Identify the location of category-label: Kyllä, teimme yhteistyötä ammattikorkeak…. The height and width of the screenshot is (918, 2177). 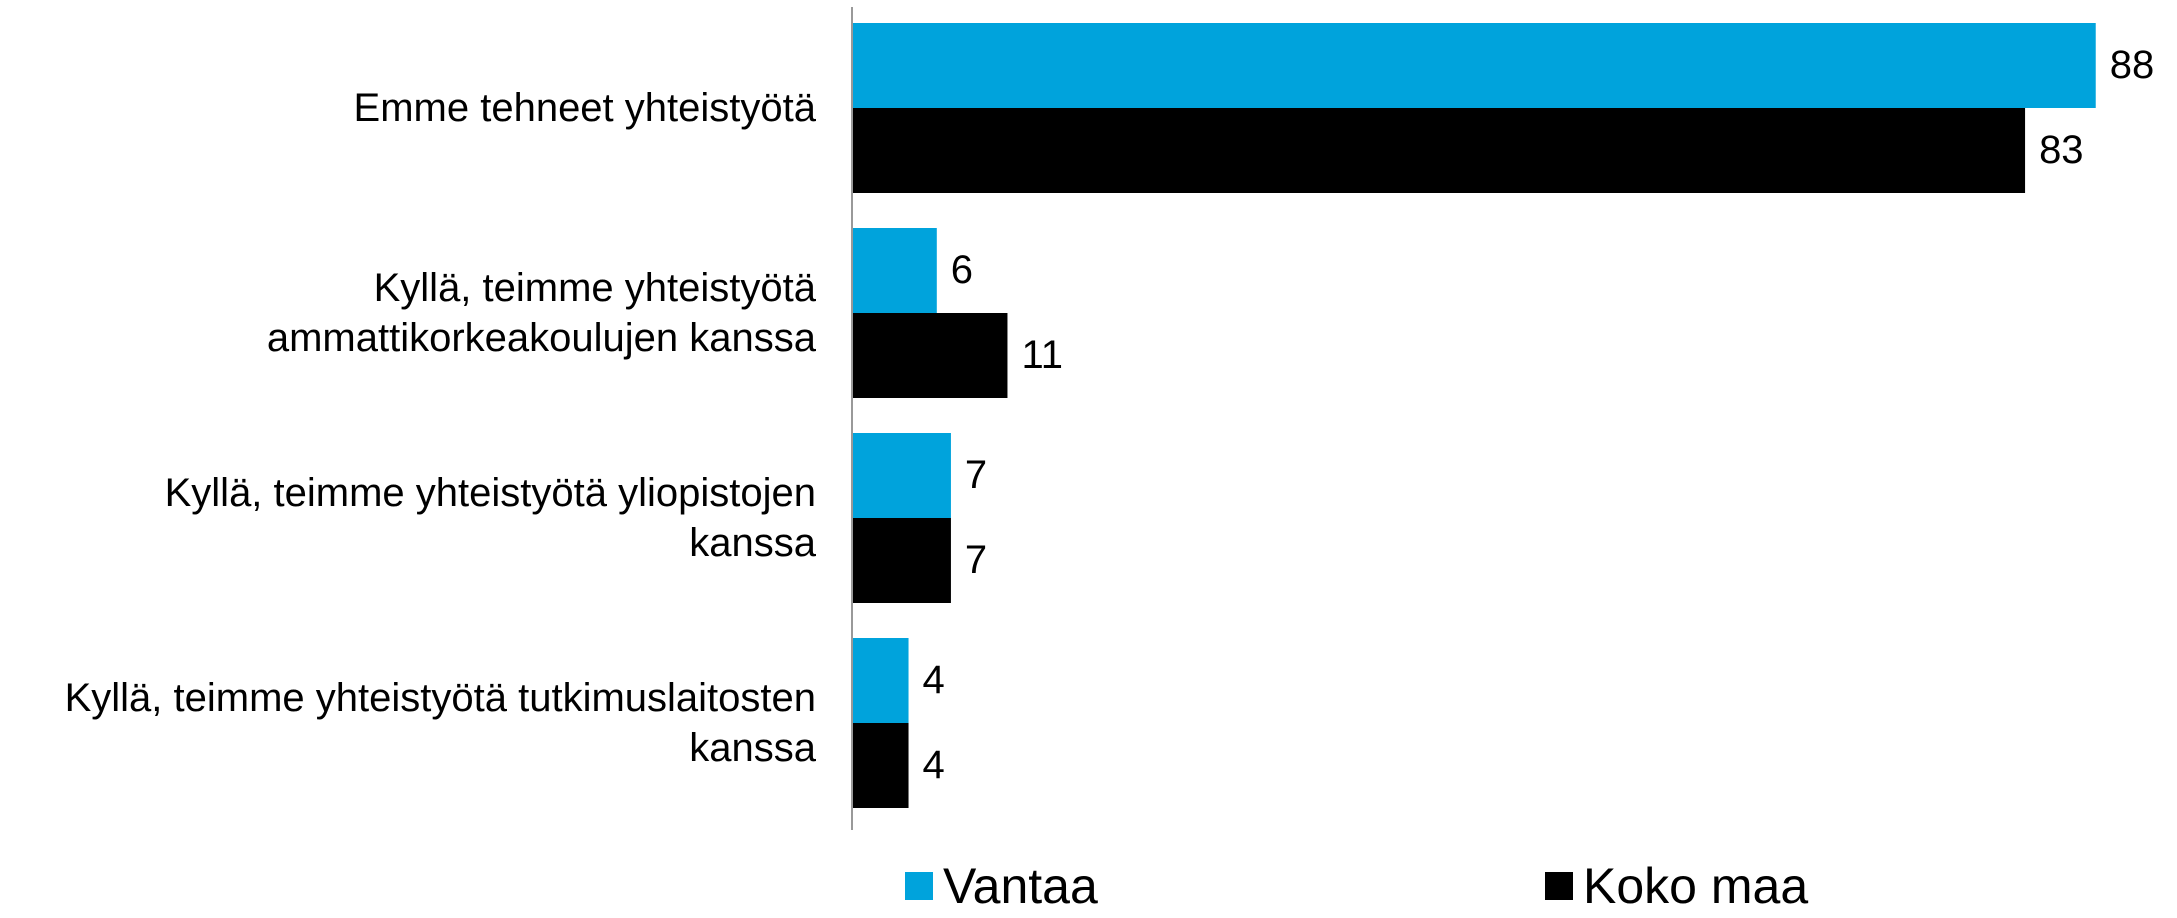
(541, 313).